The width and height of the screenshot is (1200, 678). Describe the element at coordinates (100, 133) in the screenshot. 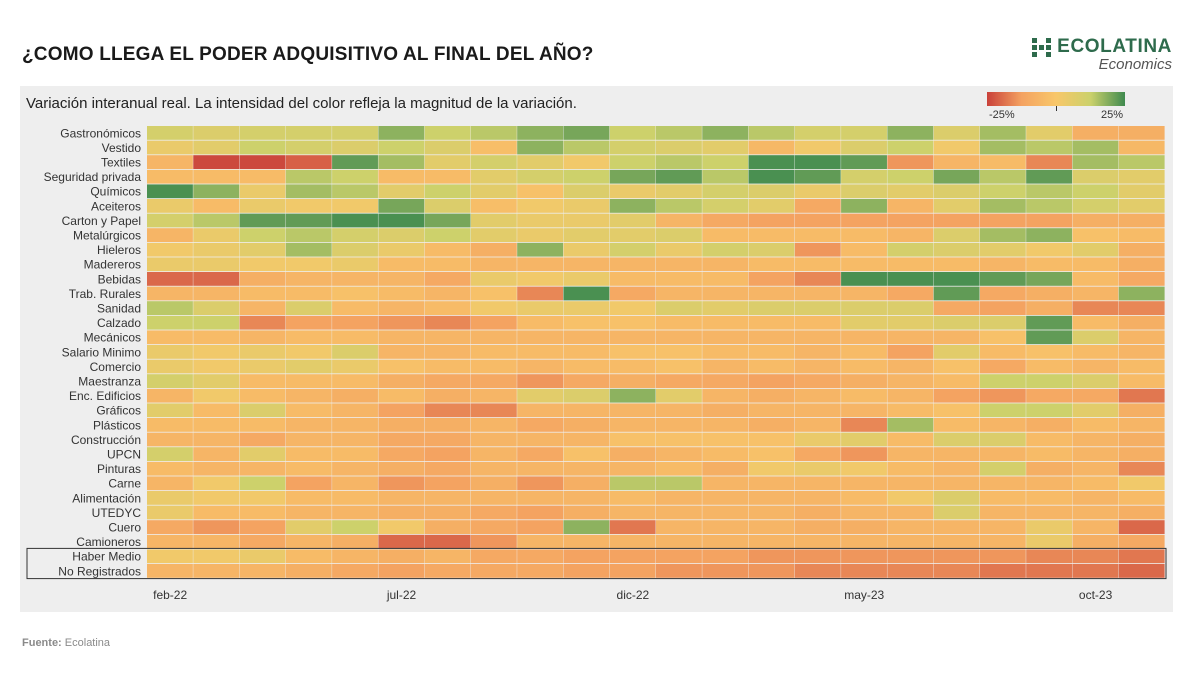

I see `row-label: Gastronómicos` at that location.